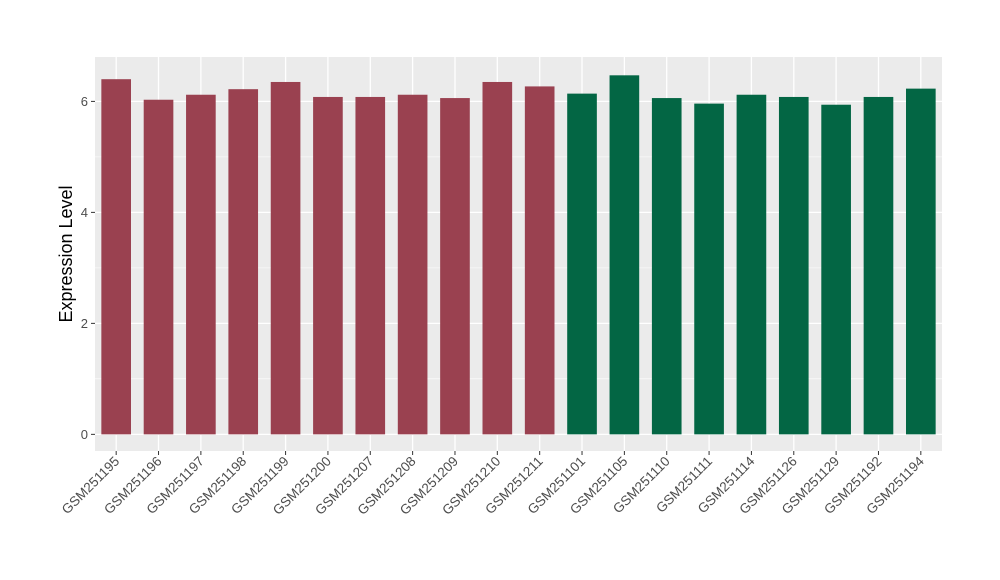  I want to click on bar-GSM251101, so click(582, 264).